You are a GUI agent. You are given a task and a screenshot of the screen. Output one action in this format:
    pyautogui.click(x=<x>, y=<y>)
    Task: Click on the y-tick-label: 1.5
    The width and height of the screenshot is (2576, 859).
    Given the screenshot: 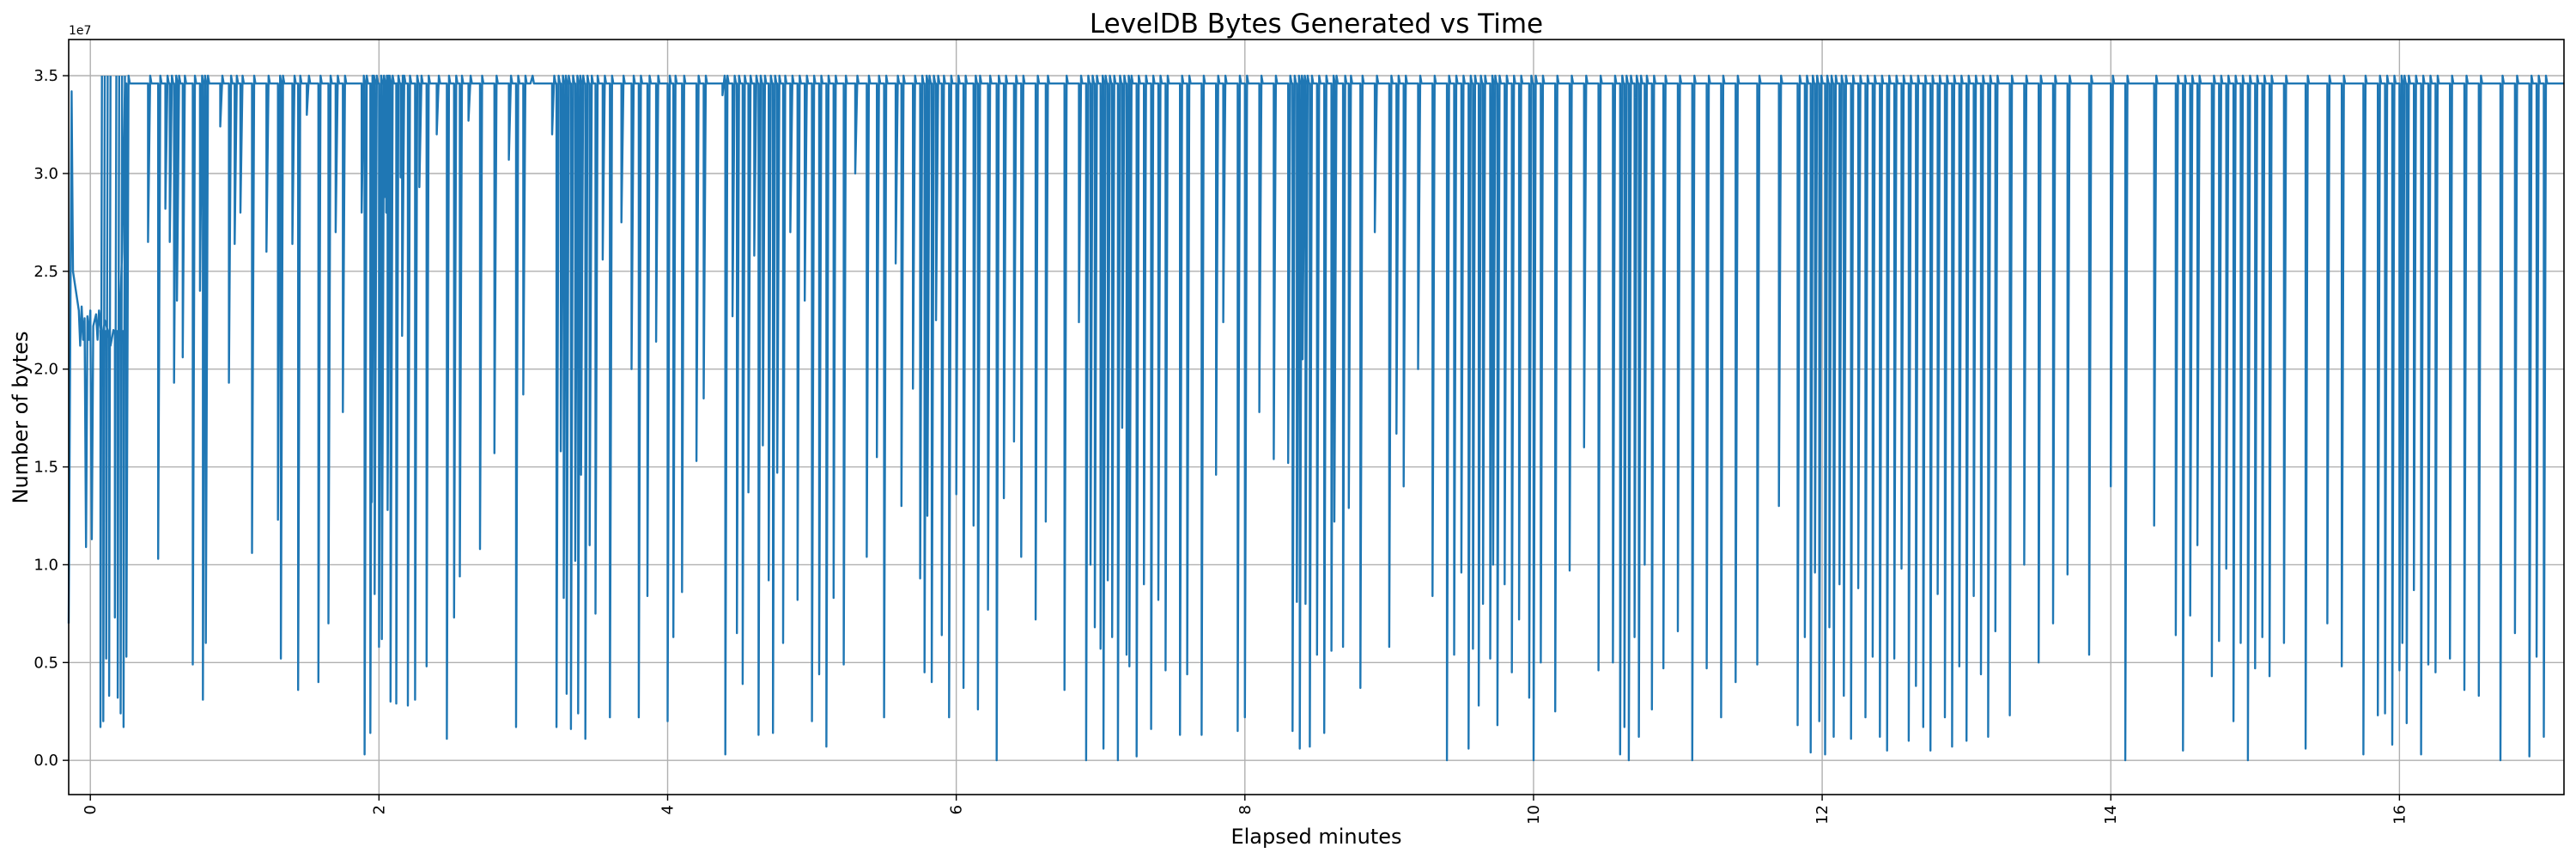 What is the action you would take?
    pyautogui.click(x=45, y=468)
    